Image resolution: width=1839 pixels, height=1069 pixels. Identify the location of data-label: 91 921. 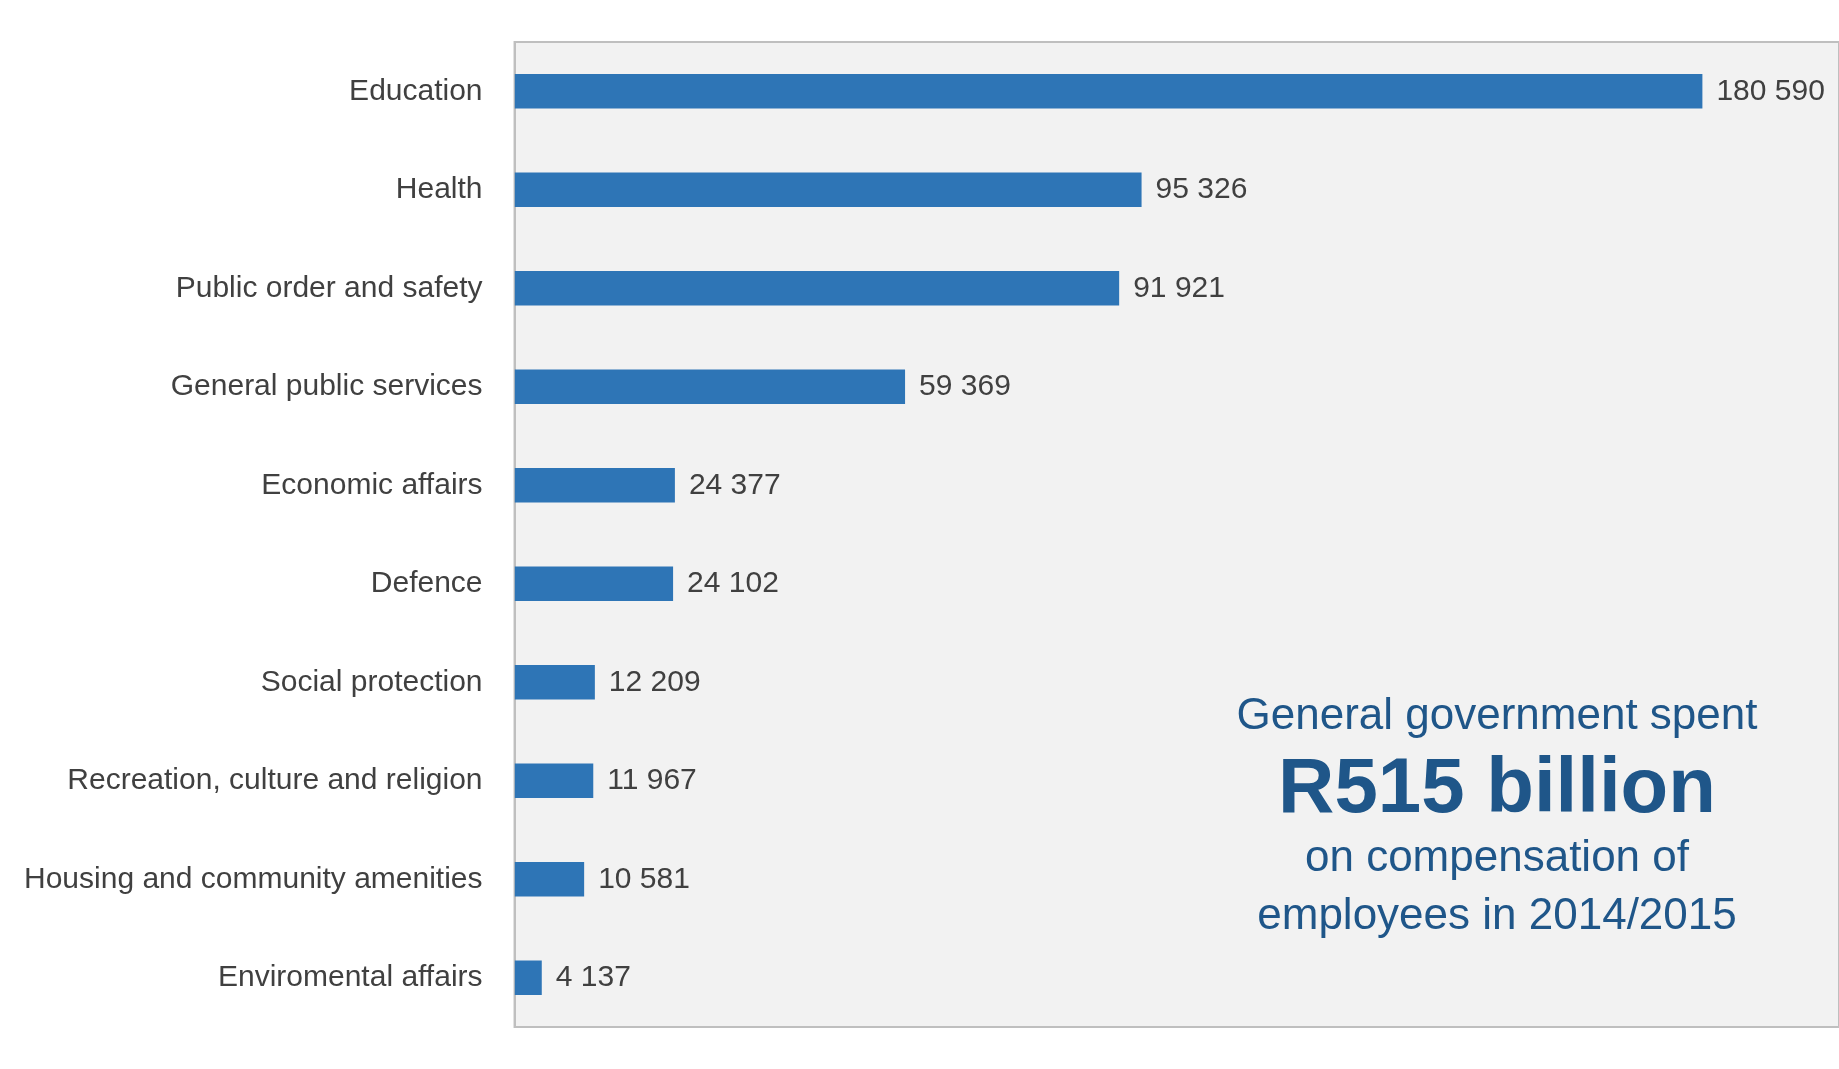
(1179, 286).